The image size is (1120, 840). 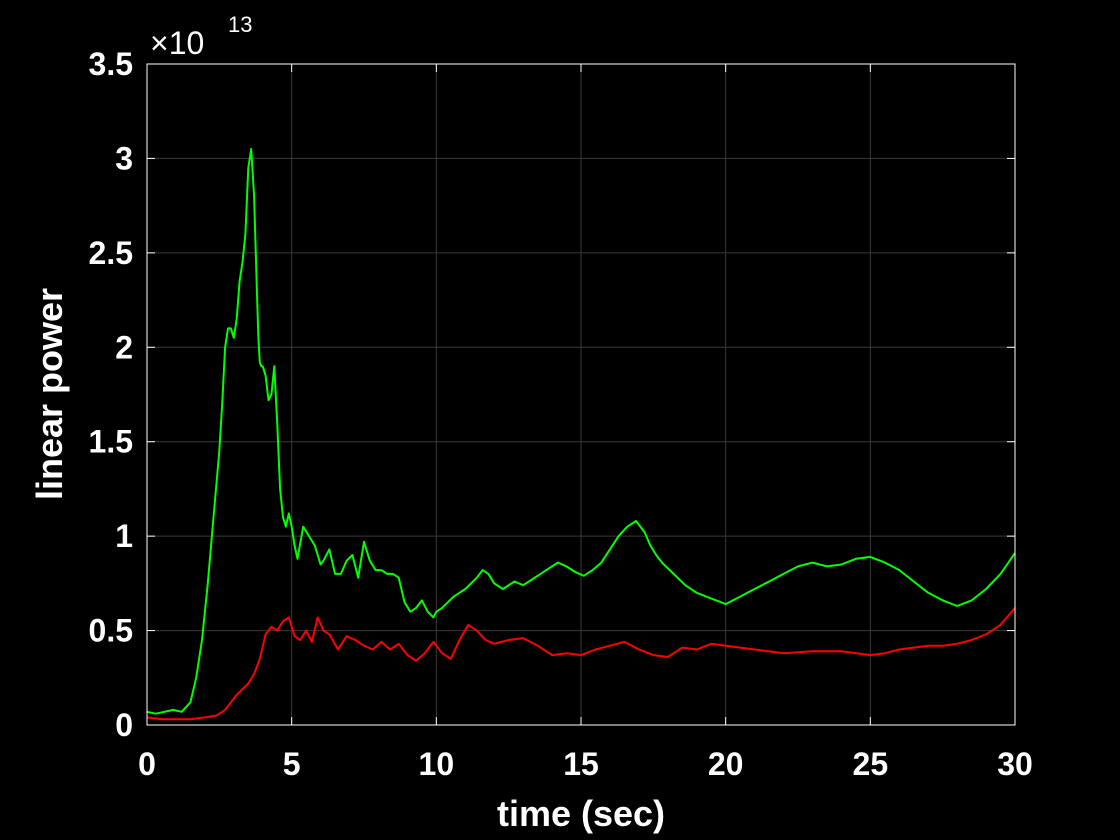 I want to click on x-axis-label: time (sec), so click(x=581, y=813).